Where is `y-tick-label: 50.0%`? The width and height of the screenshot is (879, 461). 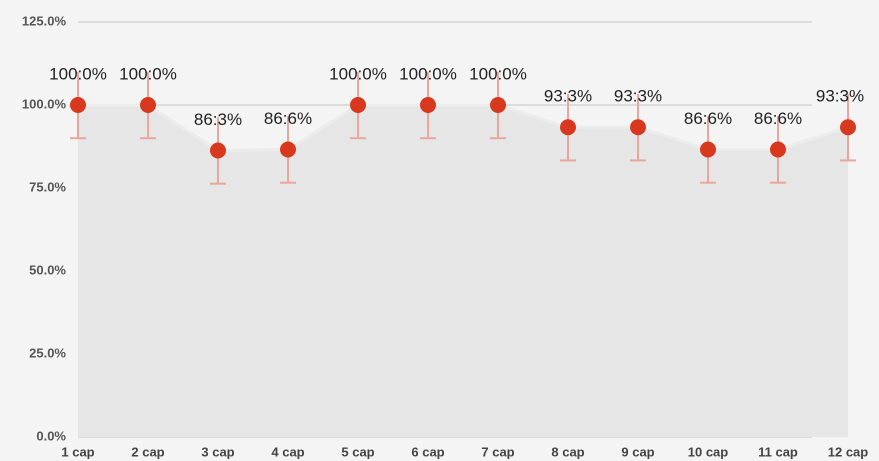 y-tick-label: 50.0% is located at coordinates (47, 269).